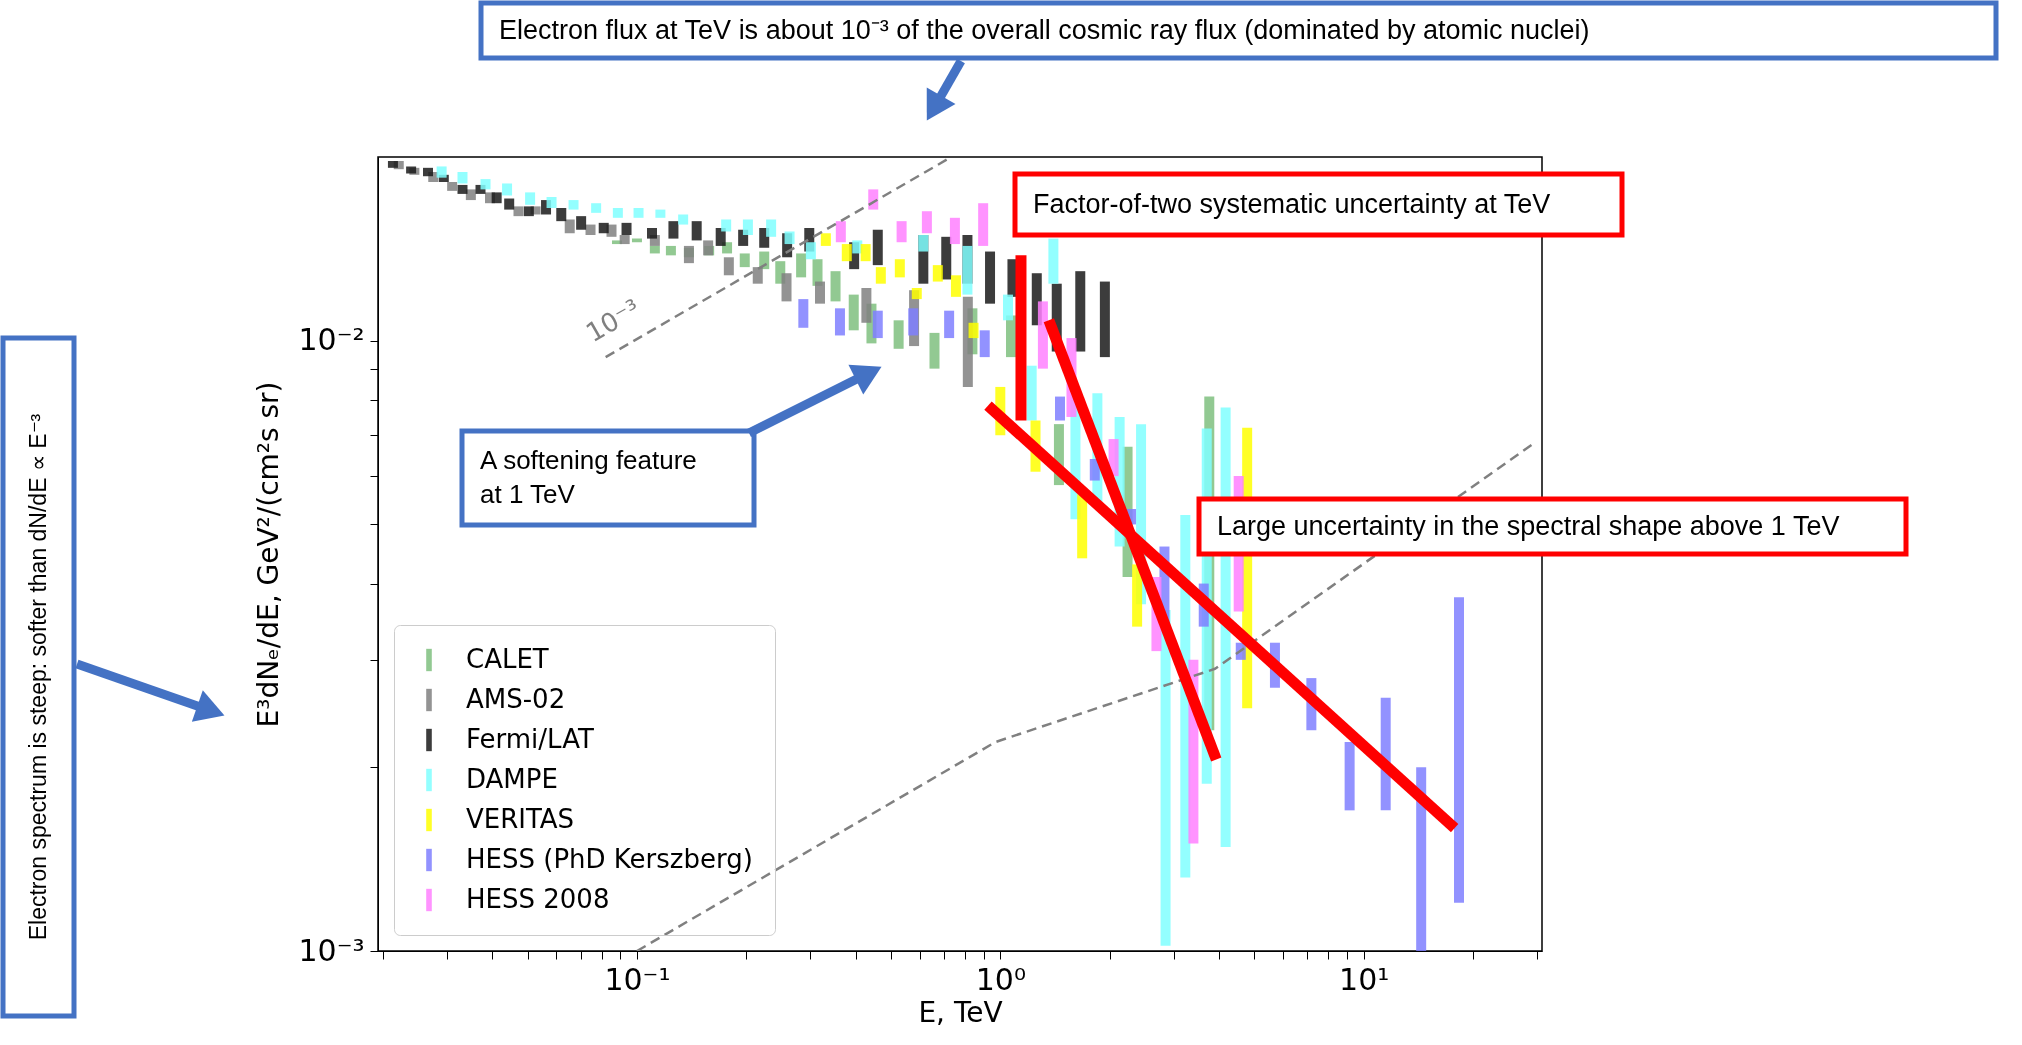 The image size is (2022, 1045). I want to click on legend-label: VERITAS, so click(520, 819).